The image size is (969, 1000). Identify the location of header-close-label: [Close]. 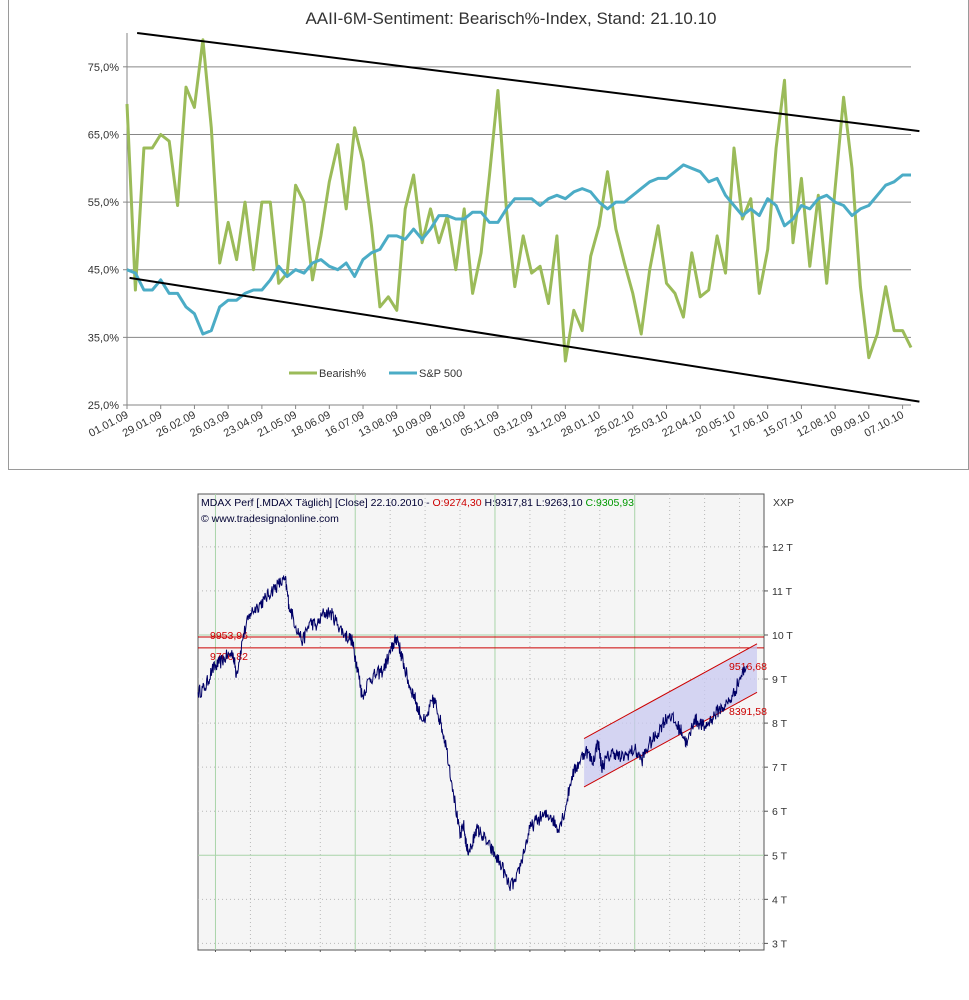
(353, 503).